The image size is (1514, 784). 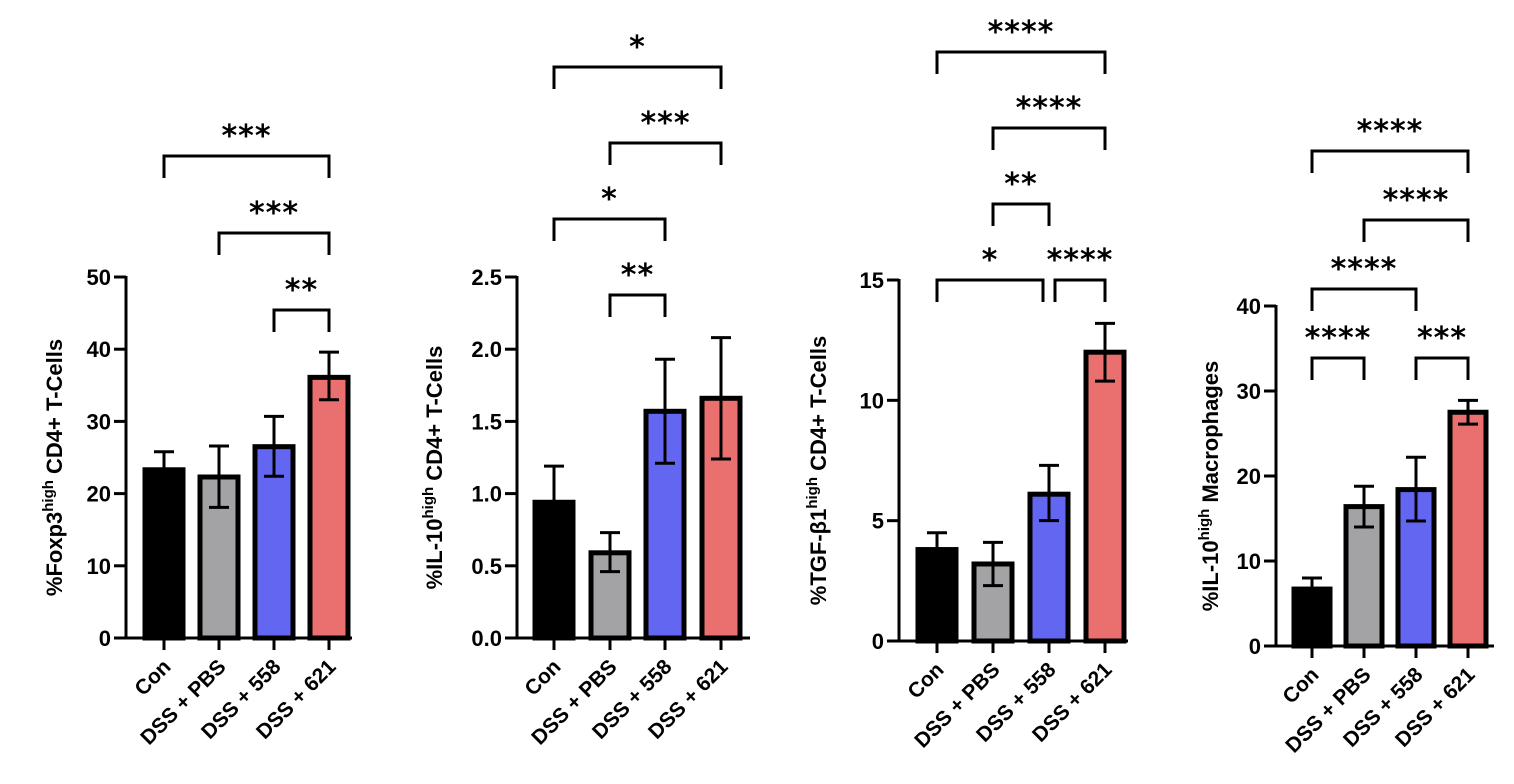 What do you see at coordinates (486, 494) in the screenshot?
I see `y-tick-label: 1.0` at bounding box center [486, 494].